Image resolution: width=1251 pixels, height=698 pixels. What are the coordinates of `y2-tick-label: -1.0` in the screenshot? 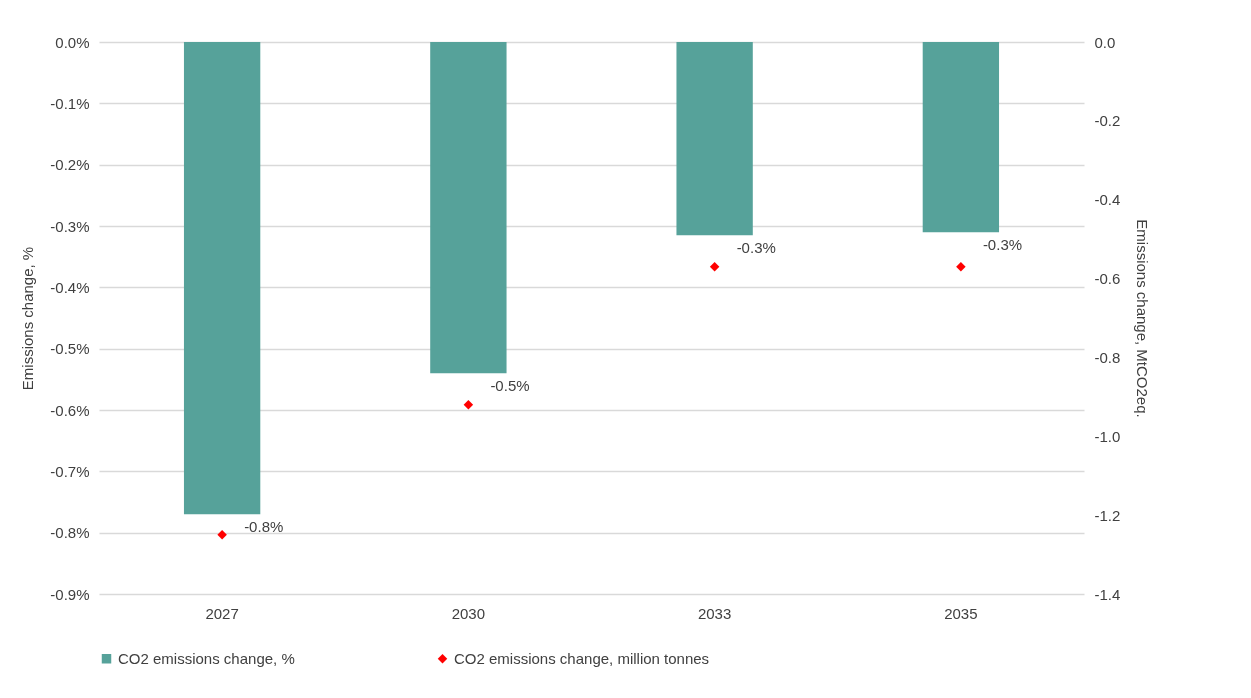 It's located at (1107, 436).